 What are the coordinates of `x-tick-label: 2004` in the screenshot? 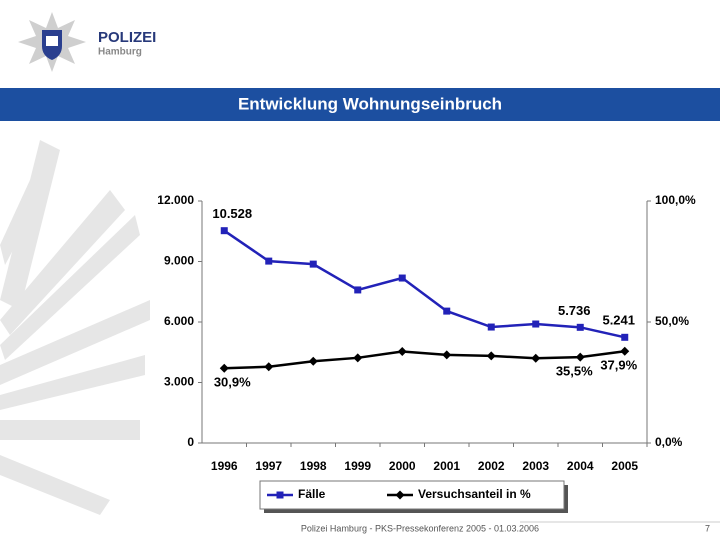 It's located at (580, 466).